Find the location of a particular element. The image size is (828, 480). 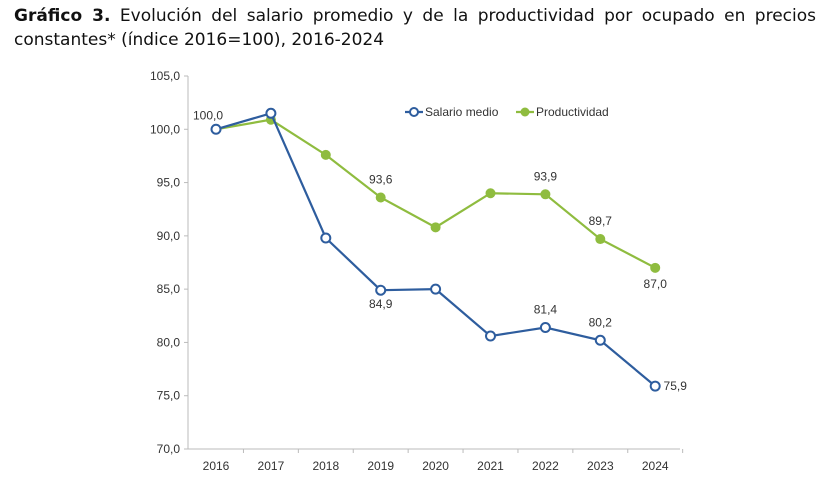

x-tick-label: 2019 is located at coordinates (380, 466).